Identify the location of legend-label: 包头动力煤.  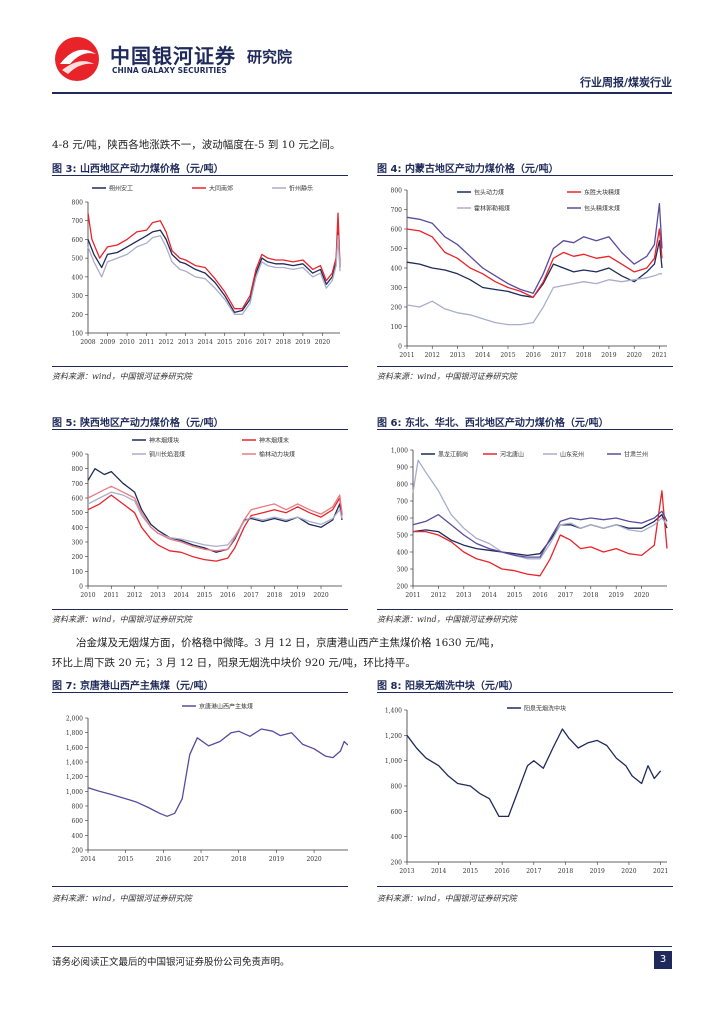
(489, 193).